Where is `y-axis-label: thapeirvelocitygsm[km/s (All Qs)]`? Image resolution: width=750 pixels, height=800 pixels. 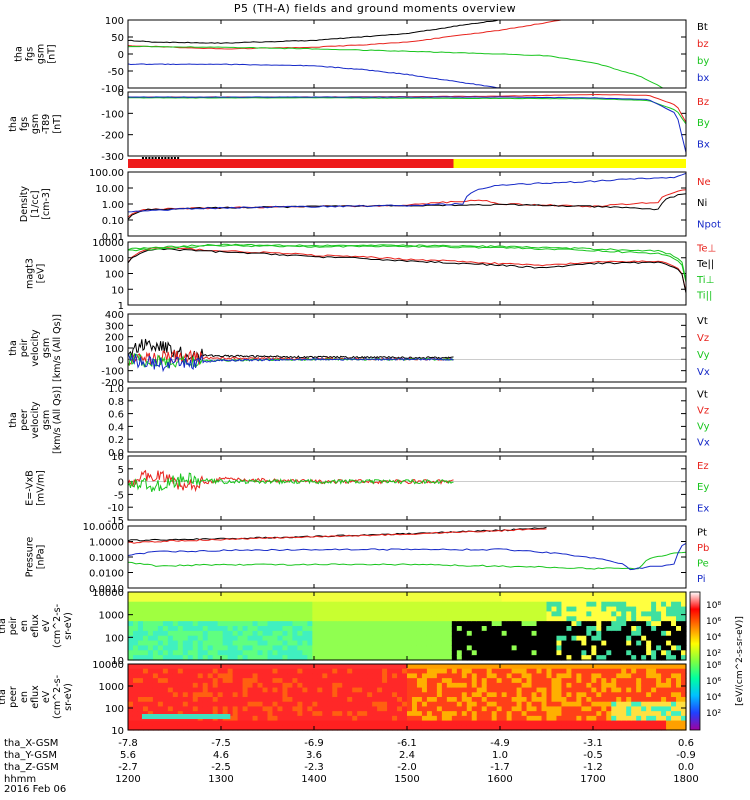
y-axis-label: thapeirvelocitygsm[km/s (All Qs)] is located at coordinates (35, 348).